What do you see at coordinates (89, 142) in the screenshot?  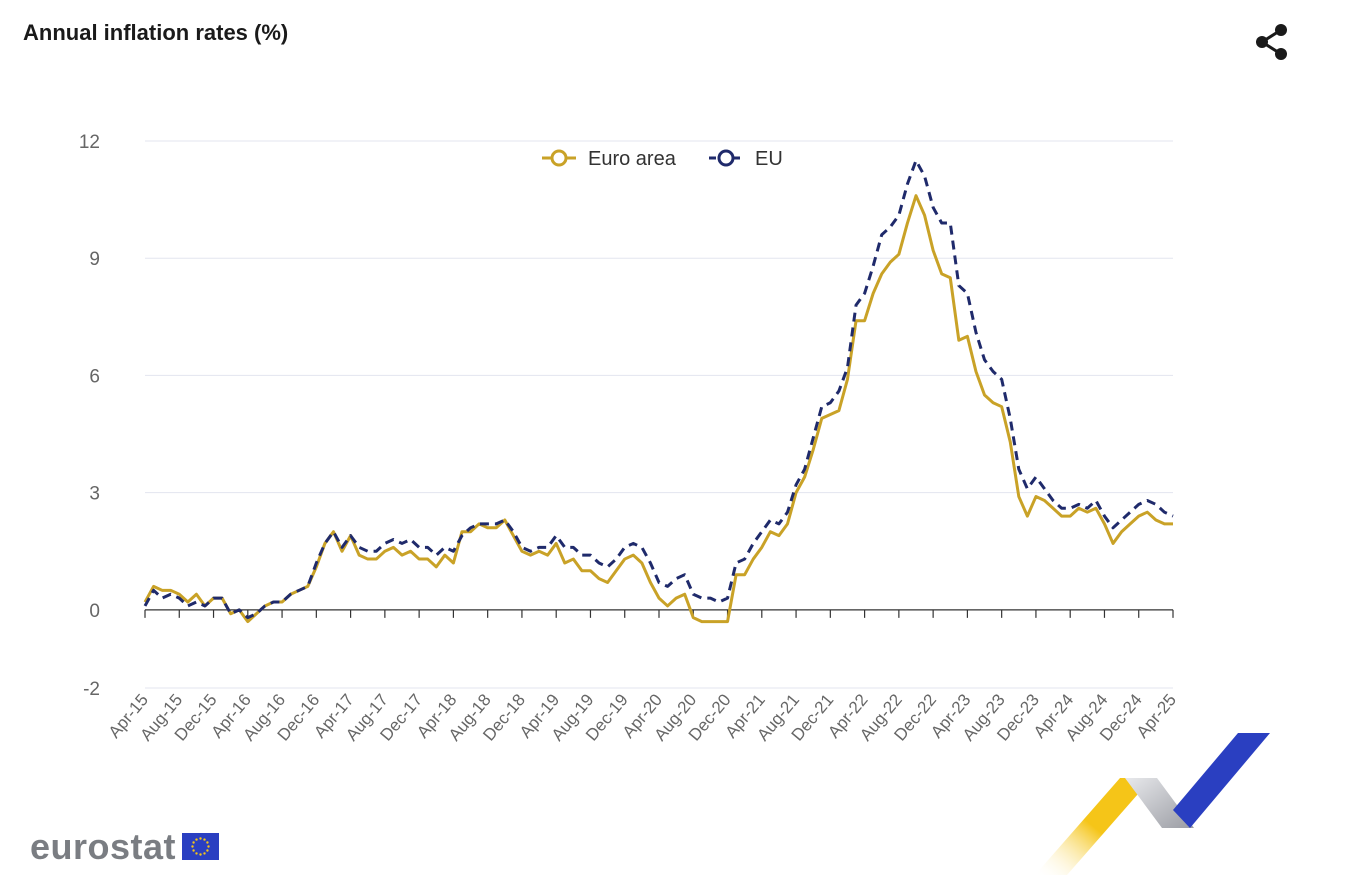 I see `y-tick-label: 12` at bounding box center [89, 142].